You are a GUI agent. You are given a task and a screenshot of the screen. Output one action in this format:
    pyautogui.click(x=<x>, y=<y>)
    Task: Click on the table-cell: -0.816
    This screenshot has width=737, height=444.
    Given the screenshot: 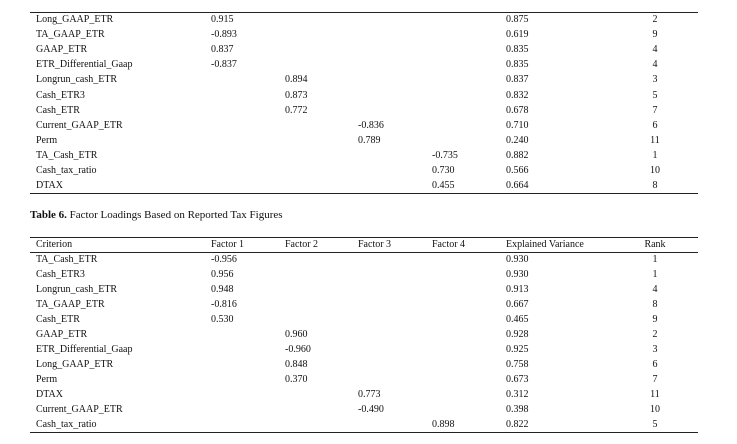 What is the action you would take?
    pyautogui.click(x=224, y=304)
    